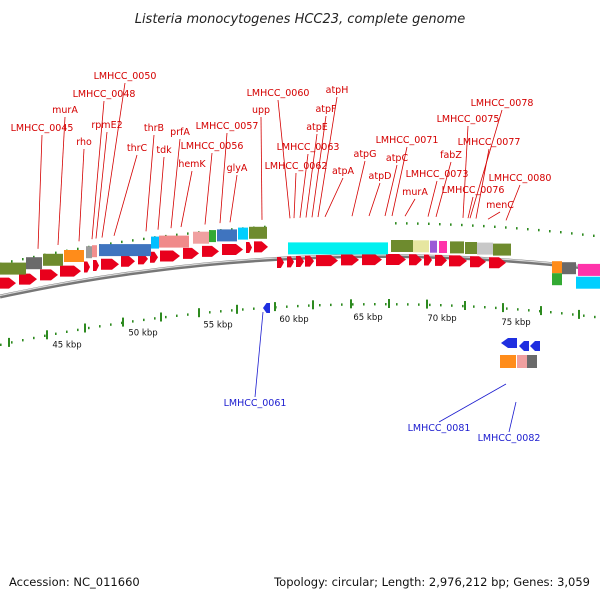  Describe the element at coordinates (296, 166) in the screenshot. I see `gene-label: LMHCC_0062` at that location.